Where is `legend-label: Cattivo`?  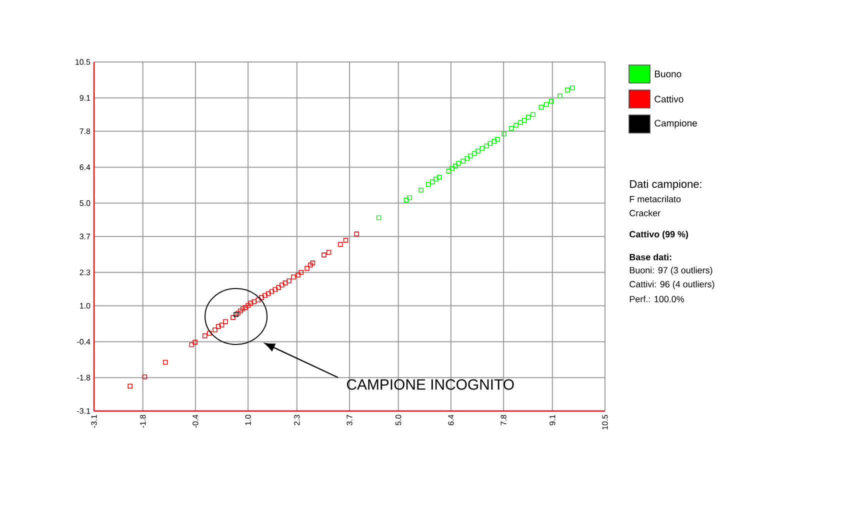 legend-label: Cattivo is located at coordinates (669, 99).